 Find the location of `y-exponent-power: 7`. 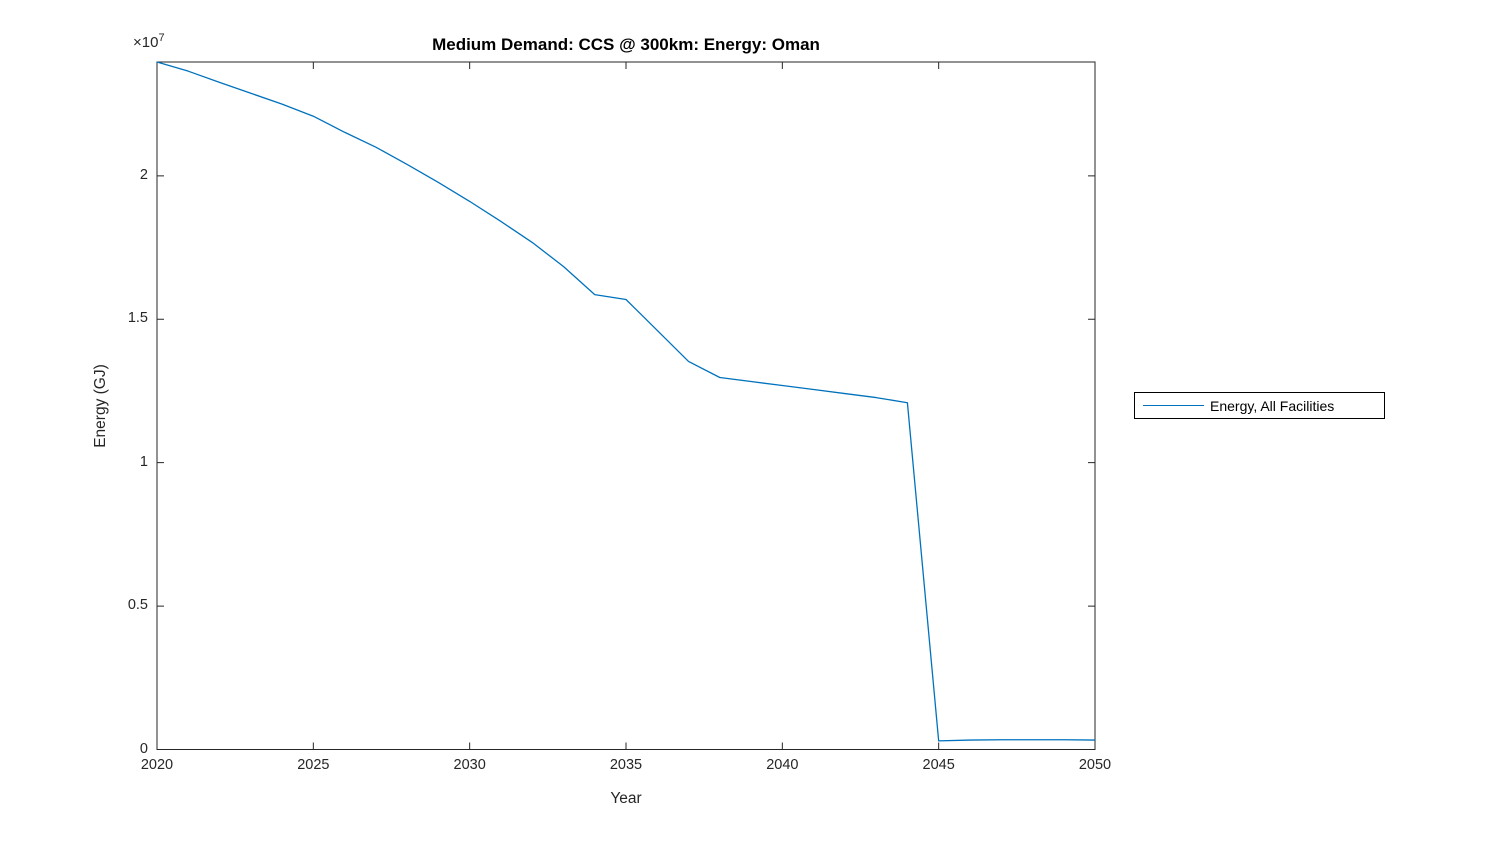

y-exponent-power: 7 is located at coordinates (161, 38).